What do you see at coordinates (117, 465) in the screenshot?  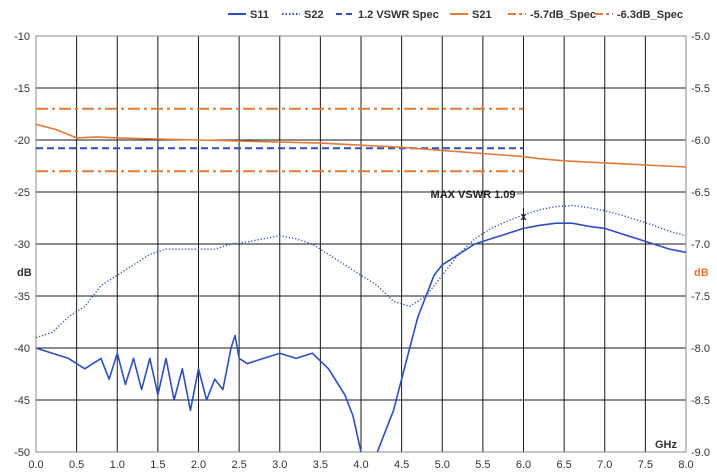 I see `x-tick-label: 1.0` at bounding box center [117, 465].